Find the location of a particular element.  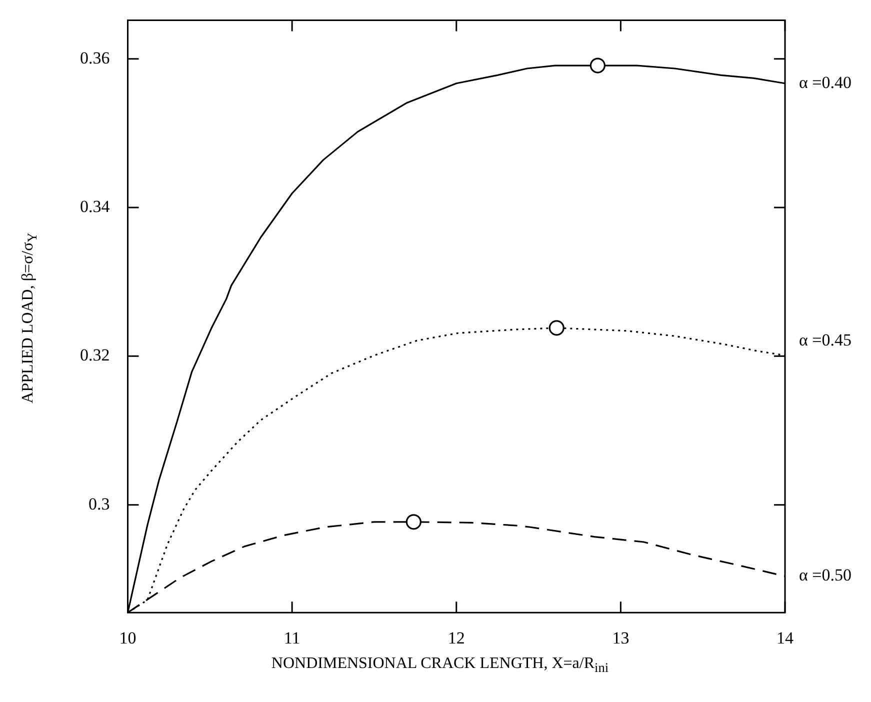

x-tick-label: 11 is located at coordinates (292, 638).